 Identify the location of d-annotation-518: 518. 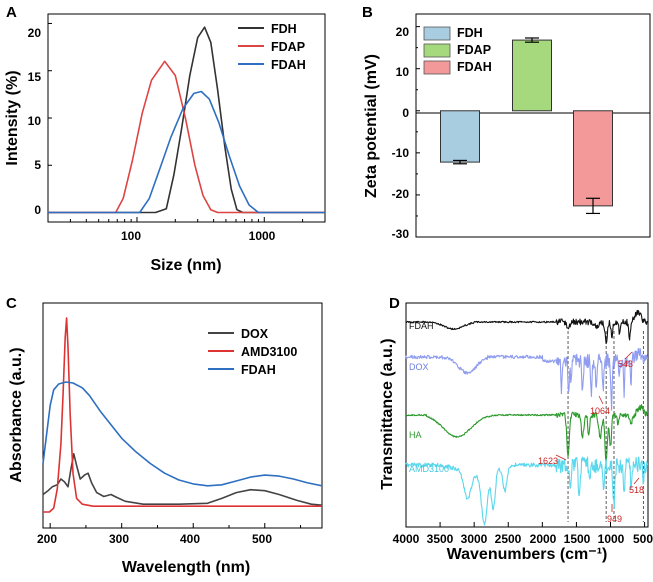
(636, 490).